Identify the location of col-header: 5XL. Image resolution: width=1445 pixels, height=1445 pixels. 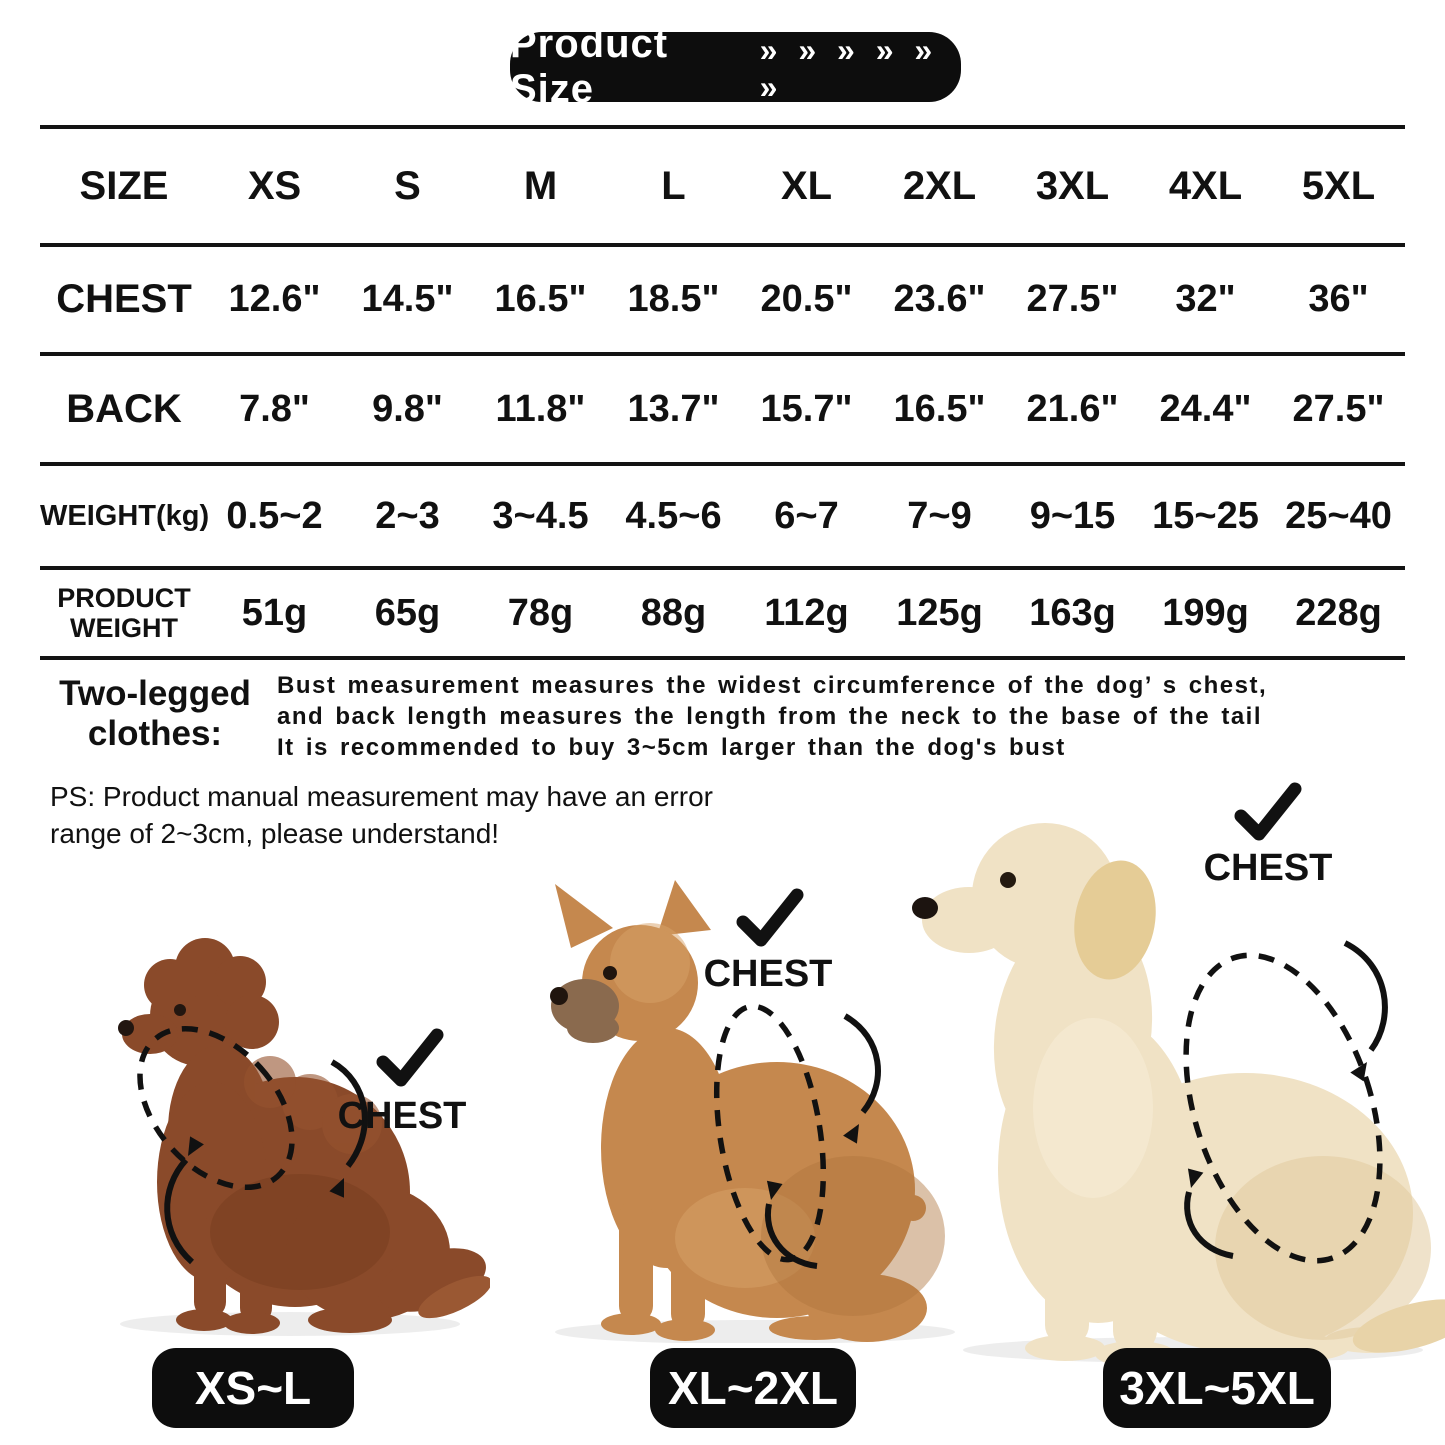
(1338, 185).